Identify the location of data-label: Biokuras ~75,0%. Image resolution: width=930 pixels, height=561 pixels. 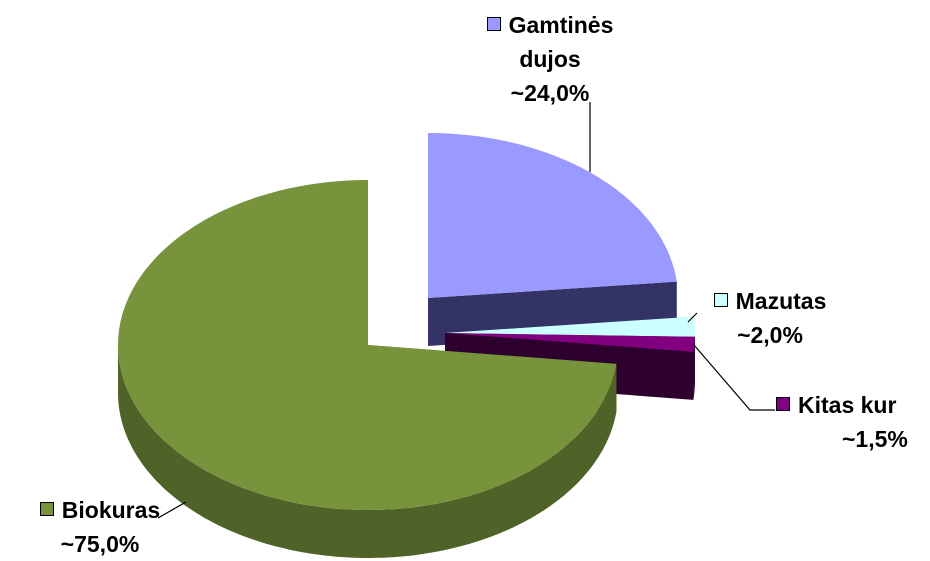
(100, 527).